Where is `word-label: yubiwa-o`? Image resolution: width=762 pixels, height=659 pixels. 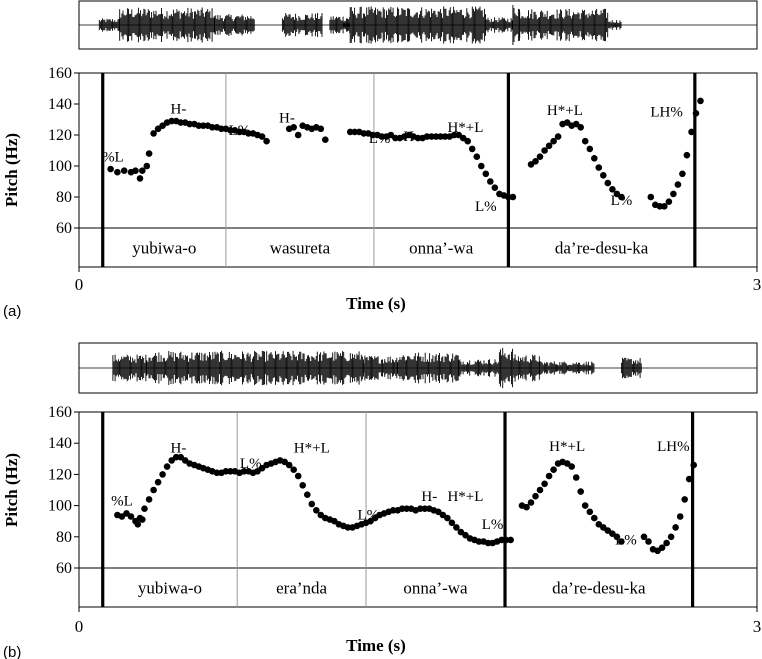
word-label: yubiwa-o is located at coordinates (164, 248).